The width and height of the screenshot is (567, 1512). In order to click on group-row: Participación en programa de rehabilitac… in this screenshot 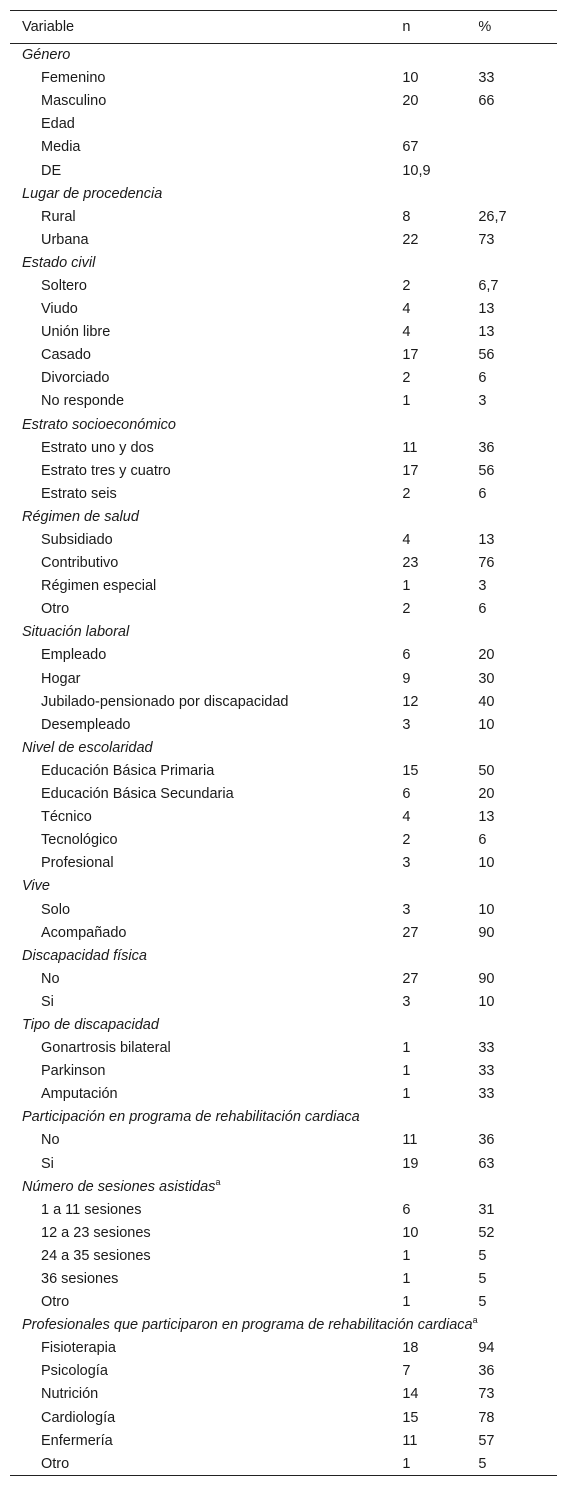, I will do `click(283, 1117)`.